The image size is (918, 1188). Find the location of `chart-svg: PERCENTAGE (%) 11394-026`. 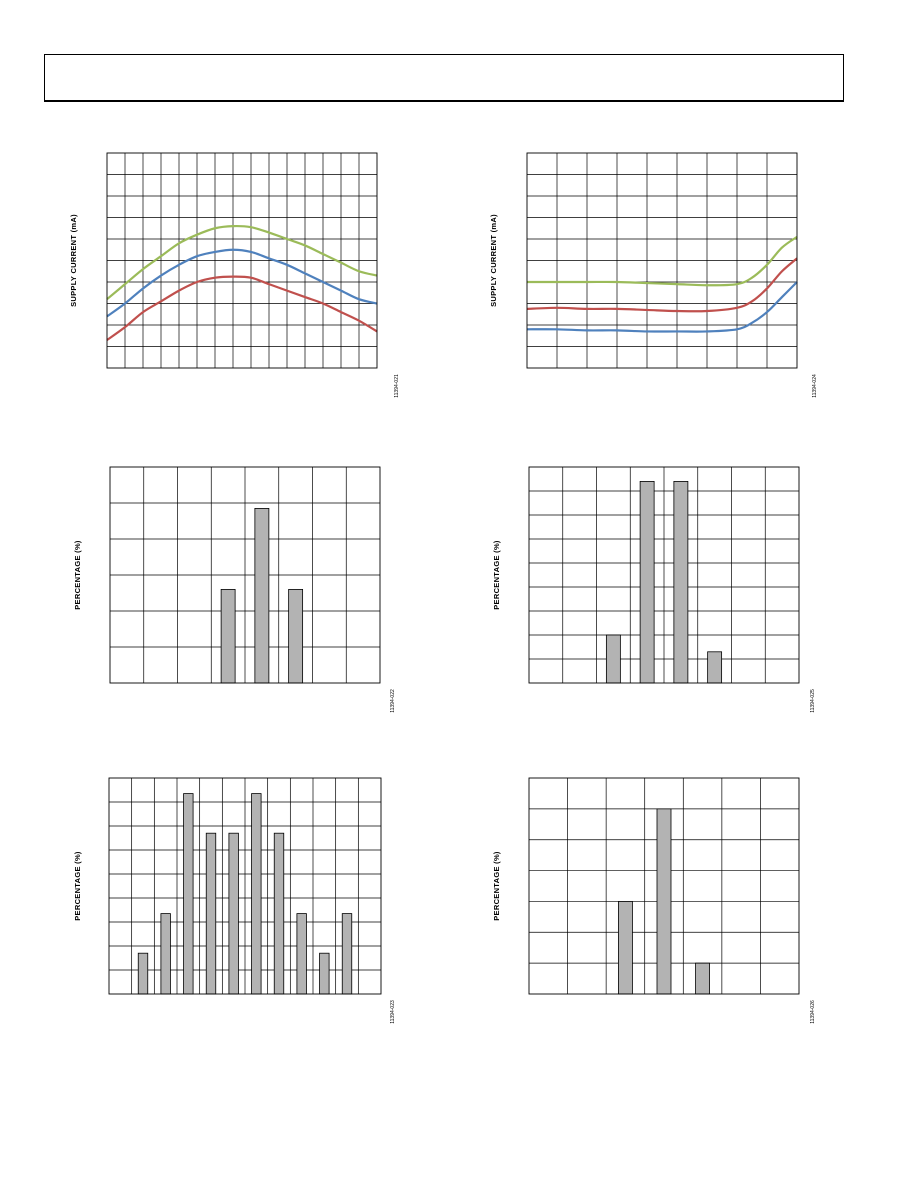

chart-svg: PERCENTAGE (%) 11394-026 is located at coordinates (654, 900).